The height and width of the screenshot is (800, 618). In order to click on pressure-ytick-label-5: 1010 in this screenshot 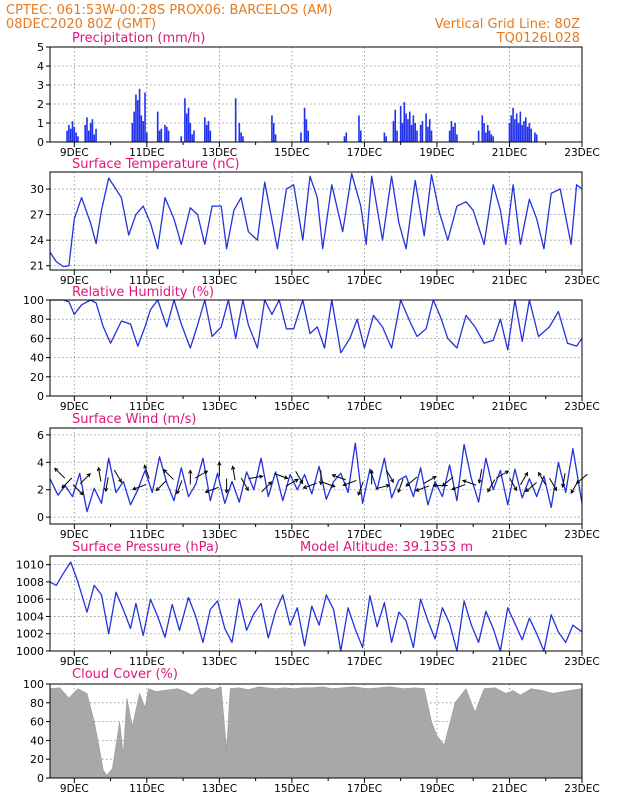, I will do `click(30, 565)`.